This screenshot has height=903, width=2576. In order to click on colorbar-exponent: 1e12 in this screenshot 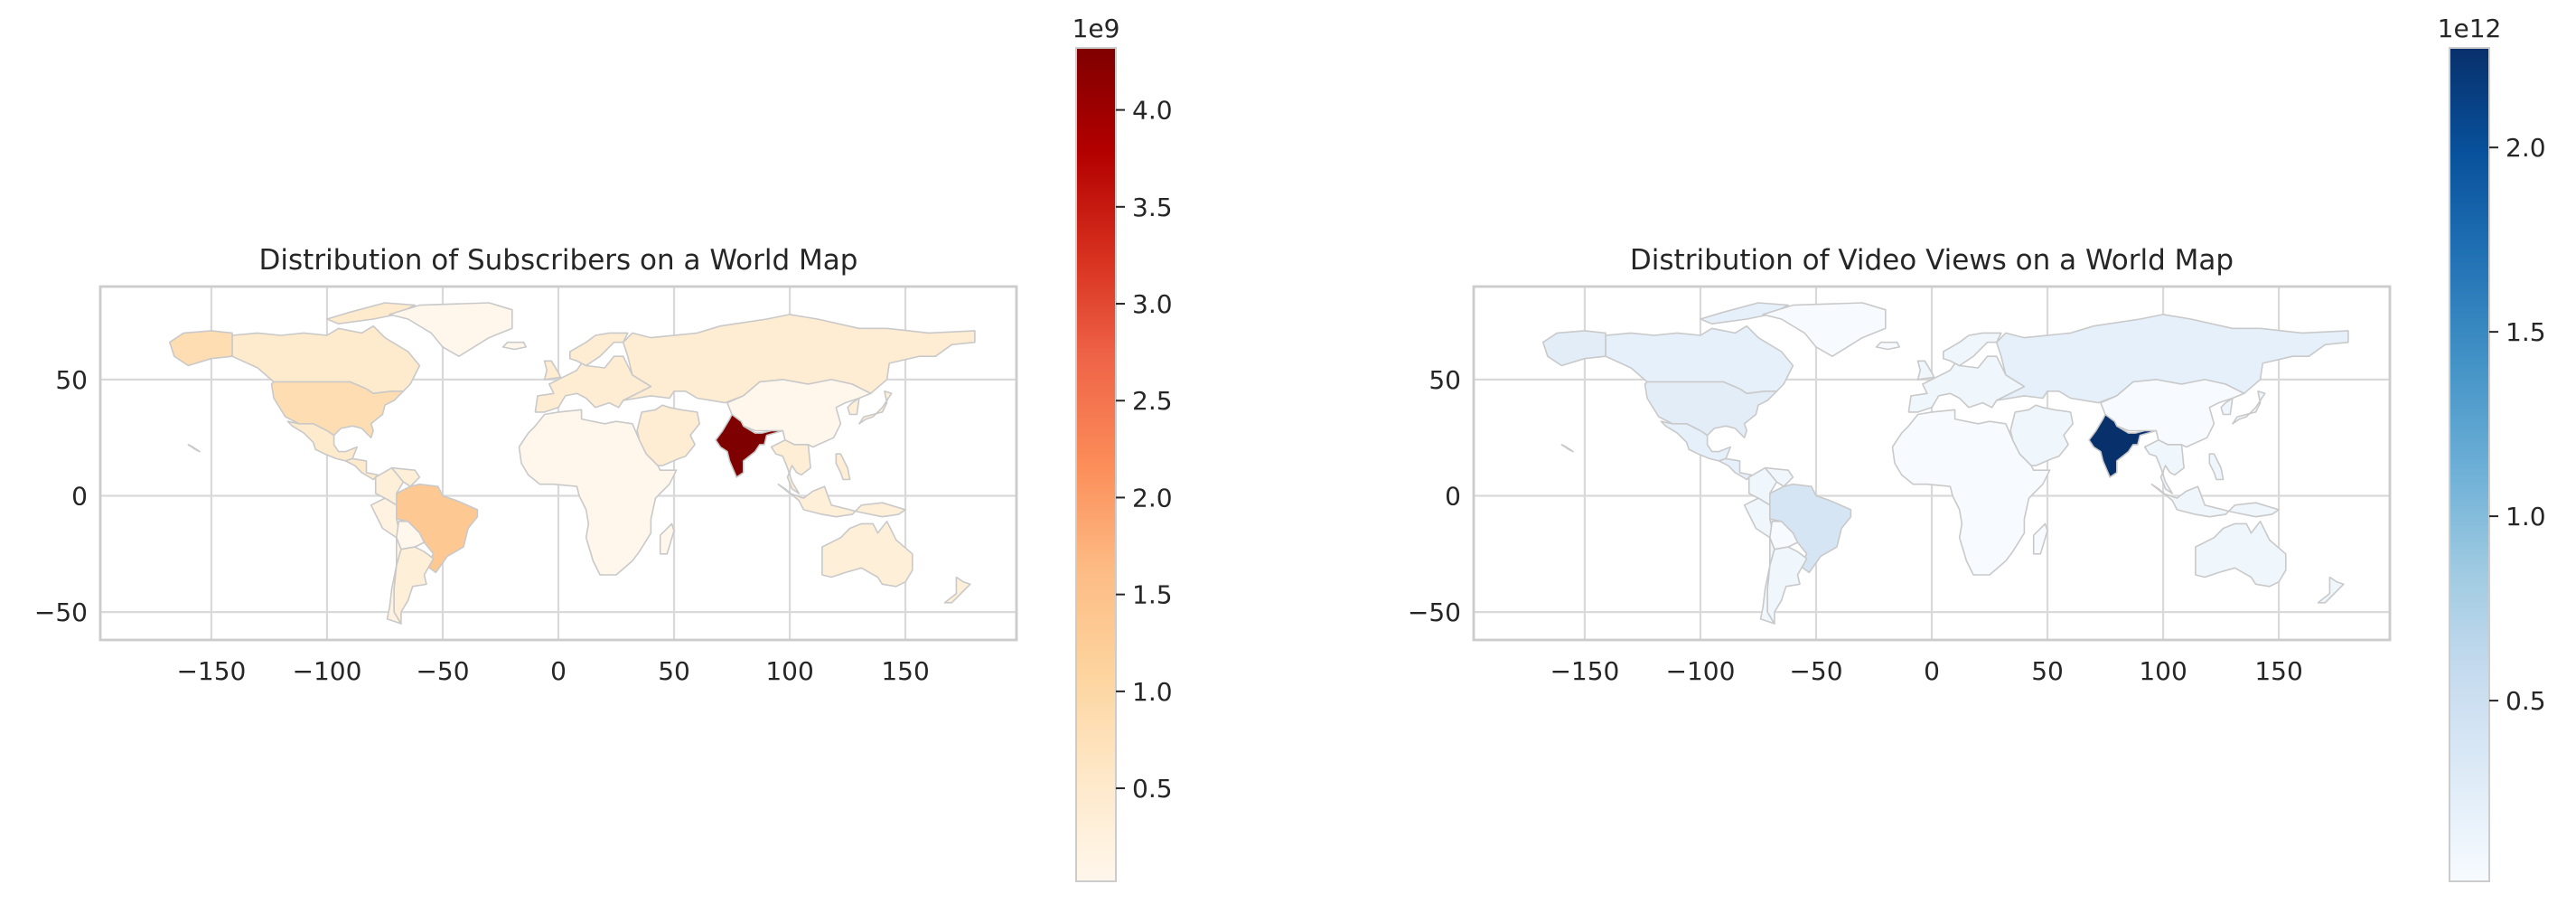, I will do `click(2470, 28)`.